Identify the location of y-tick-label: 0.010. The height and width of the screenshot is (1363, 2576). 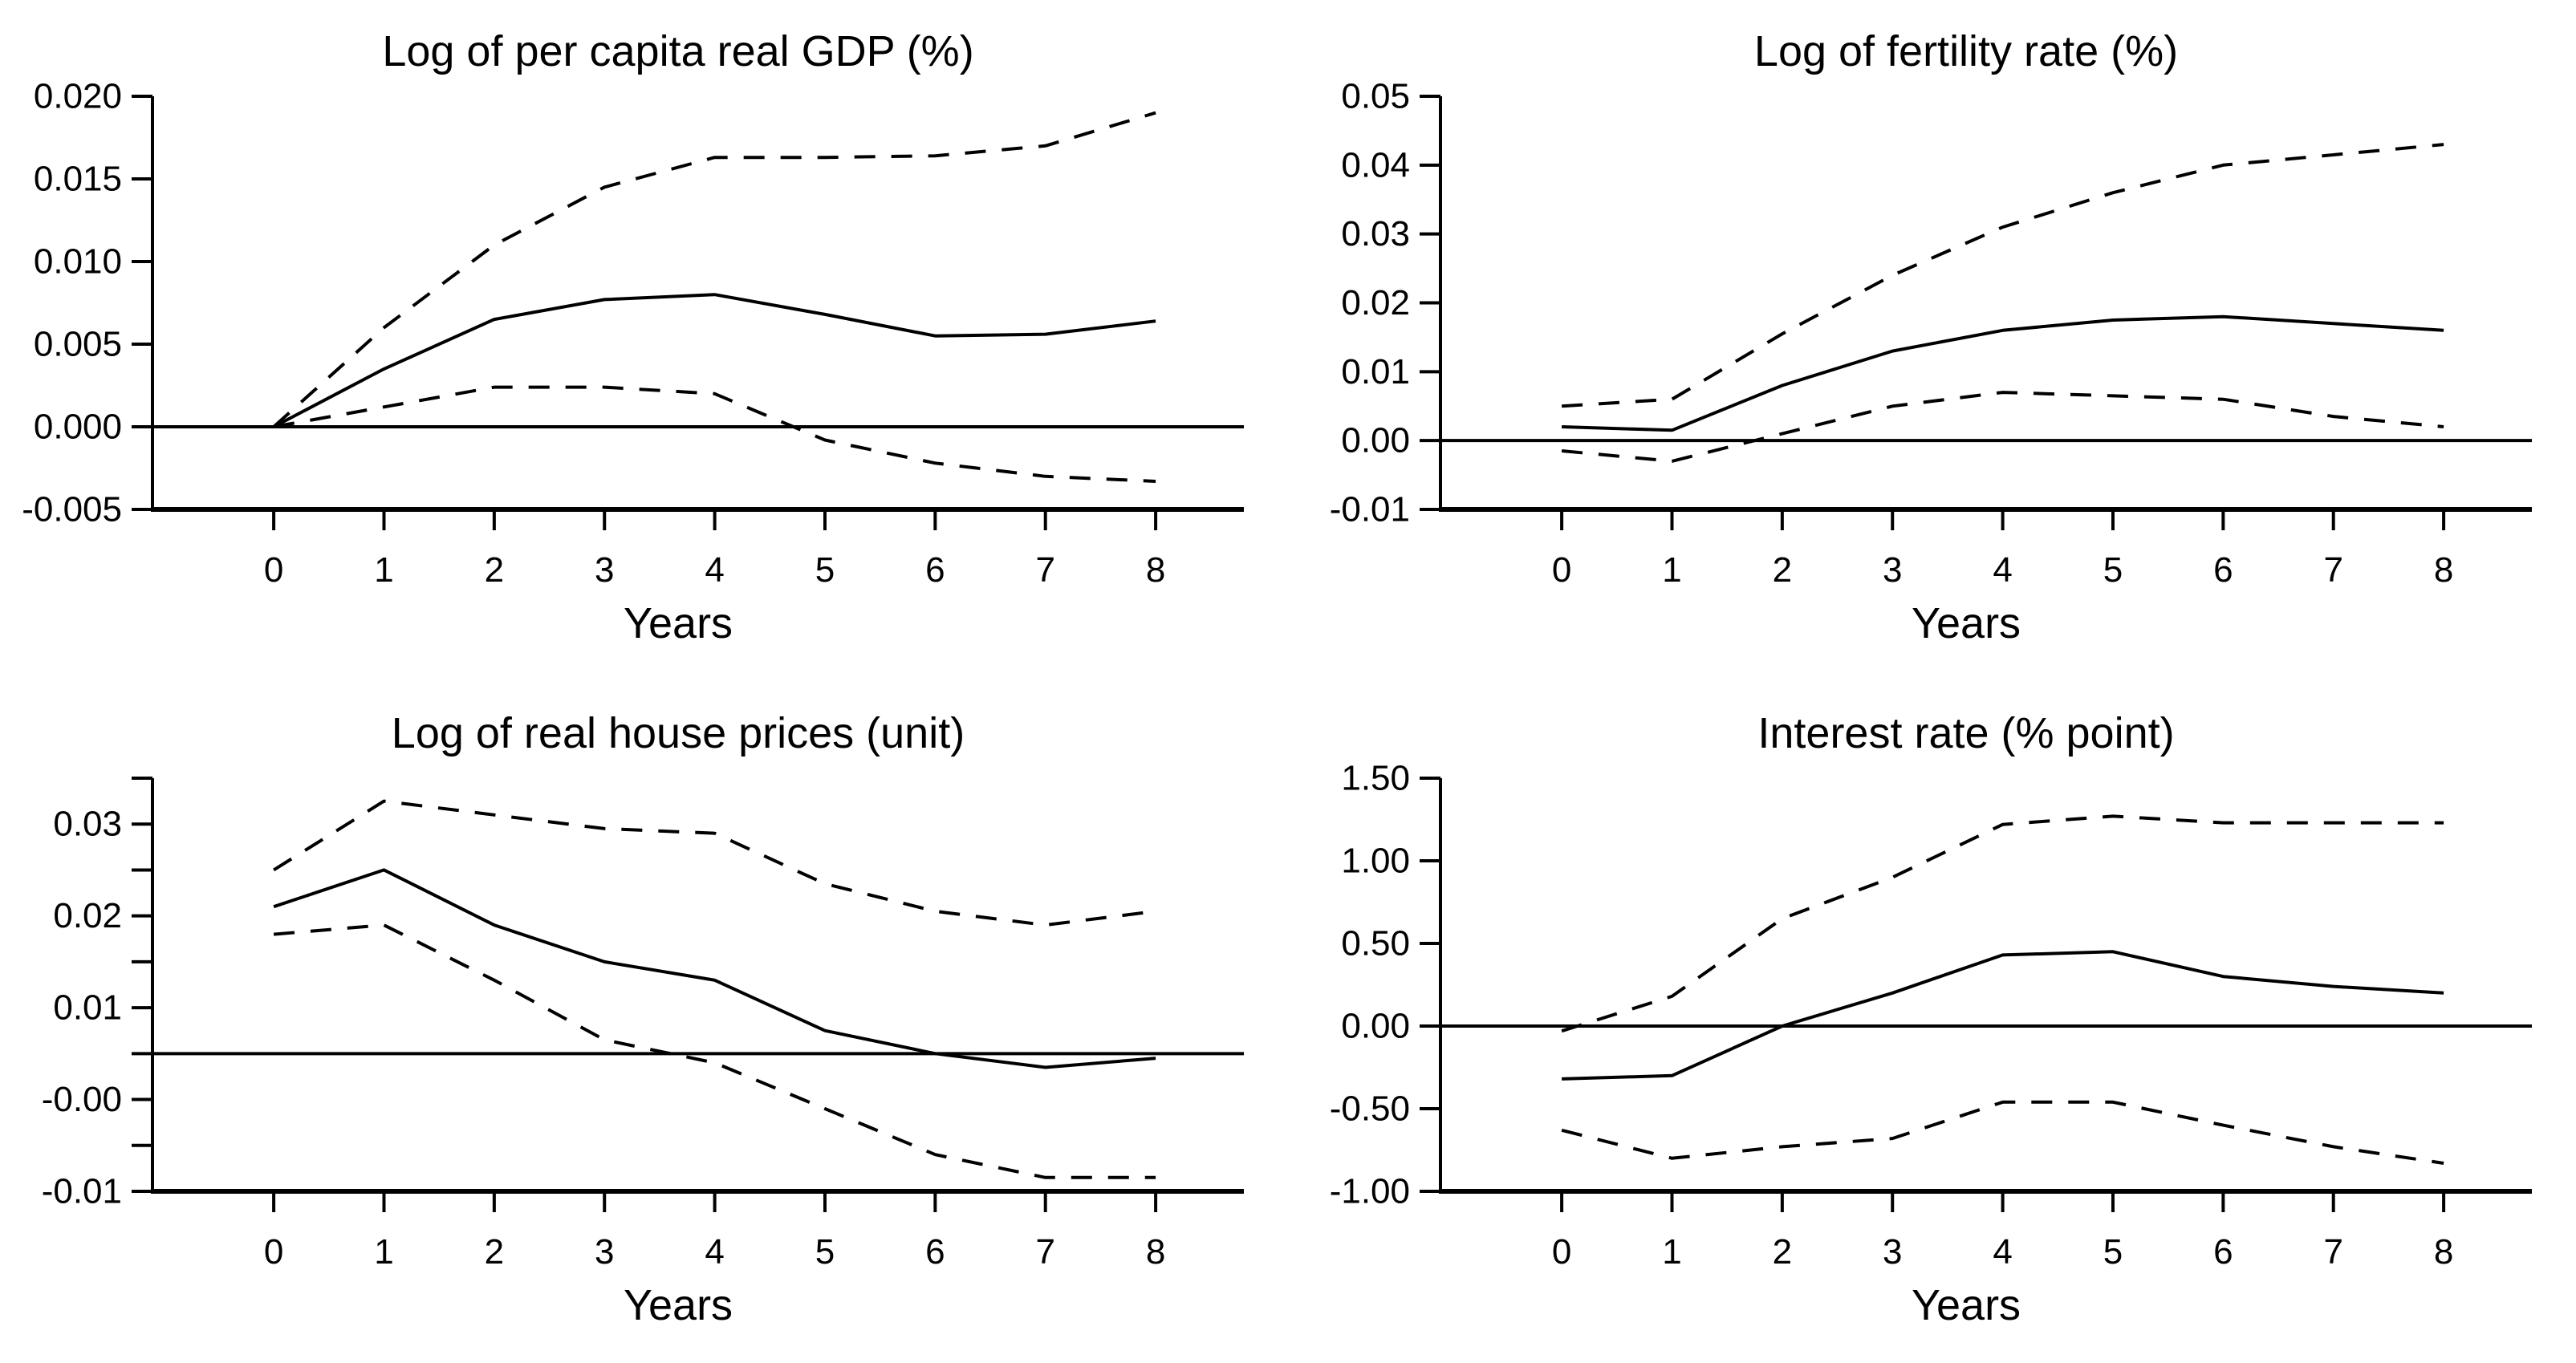
(78, 262).